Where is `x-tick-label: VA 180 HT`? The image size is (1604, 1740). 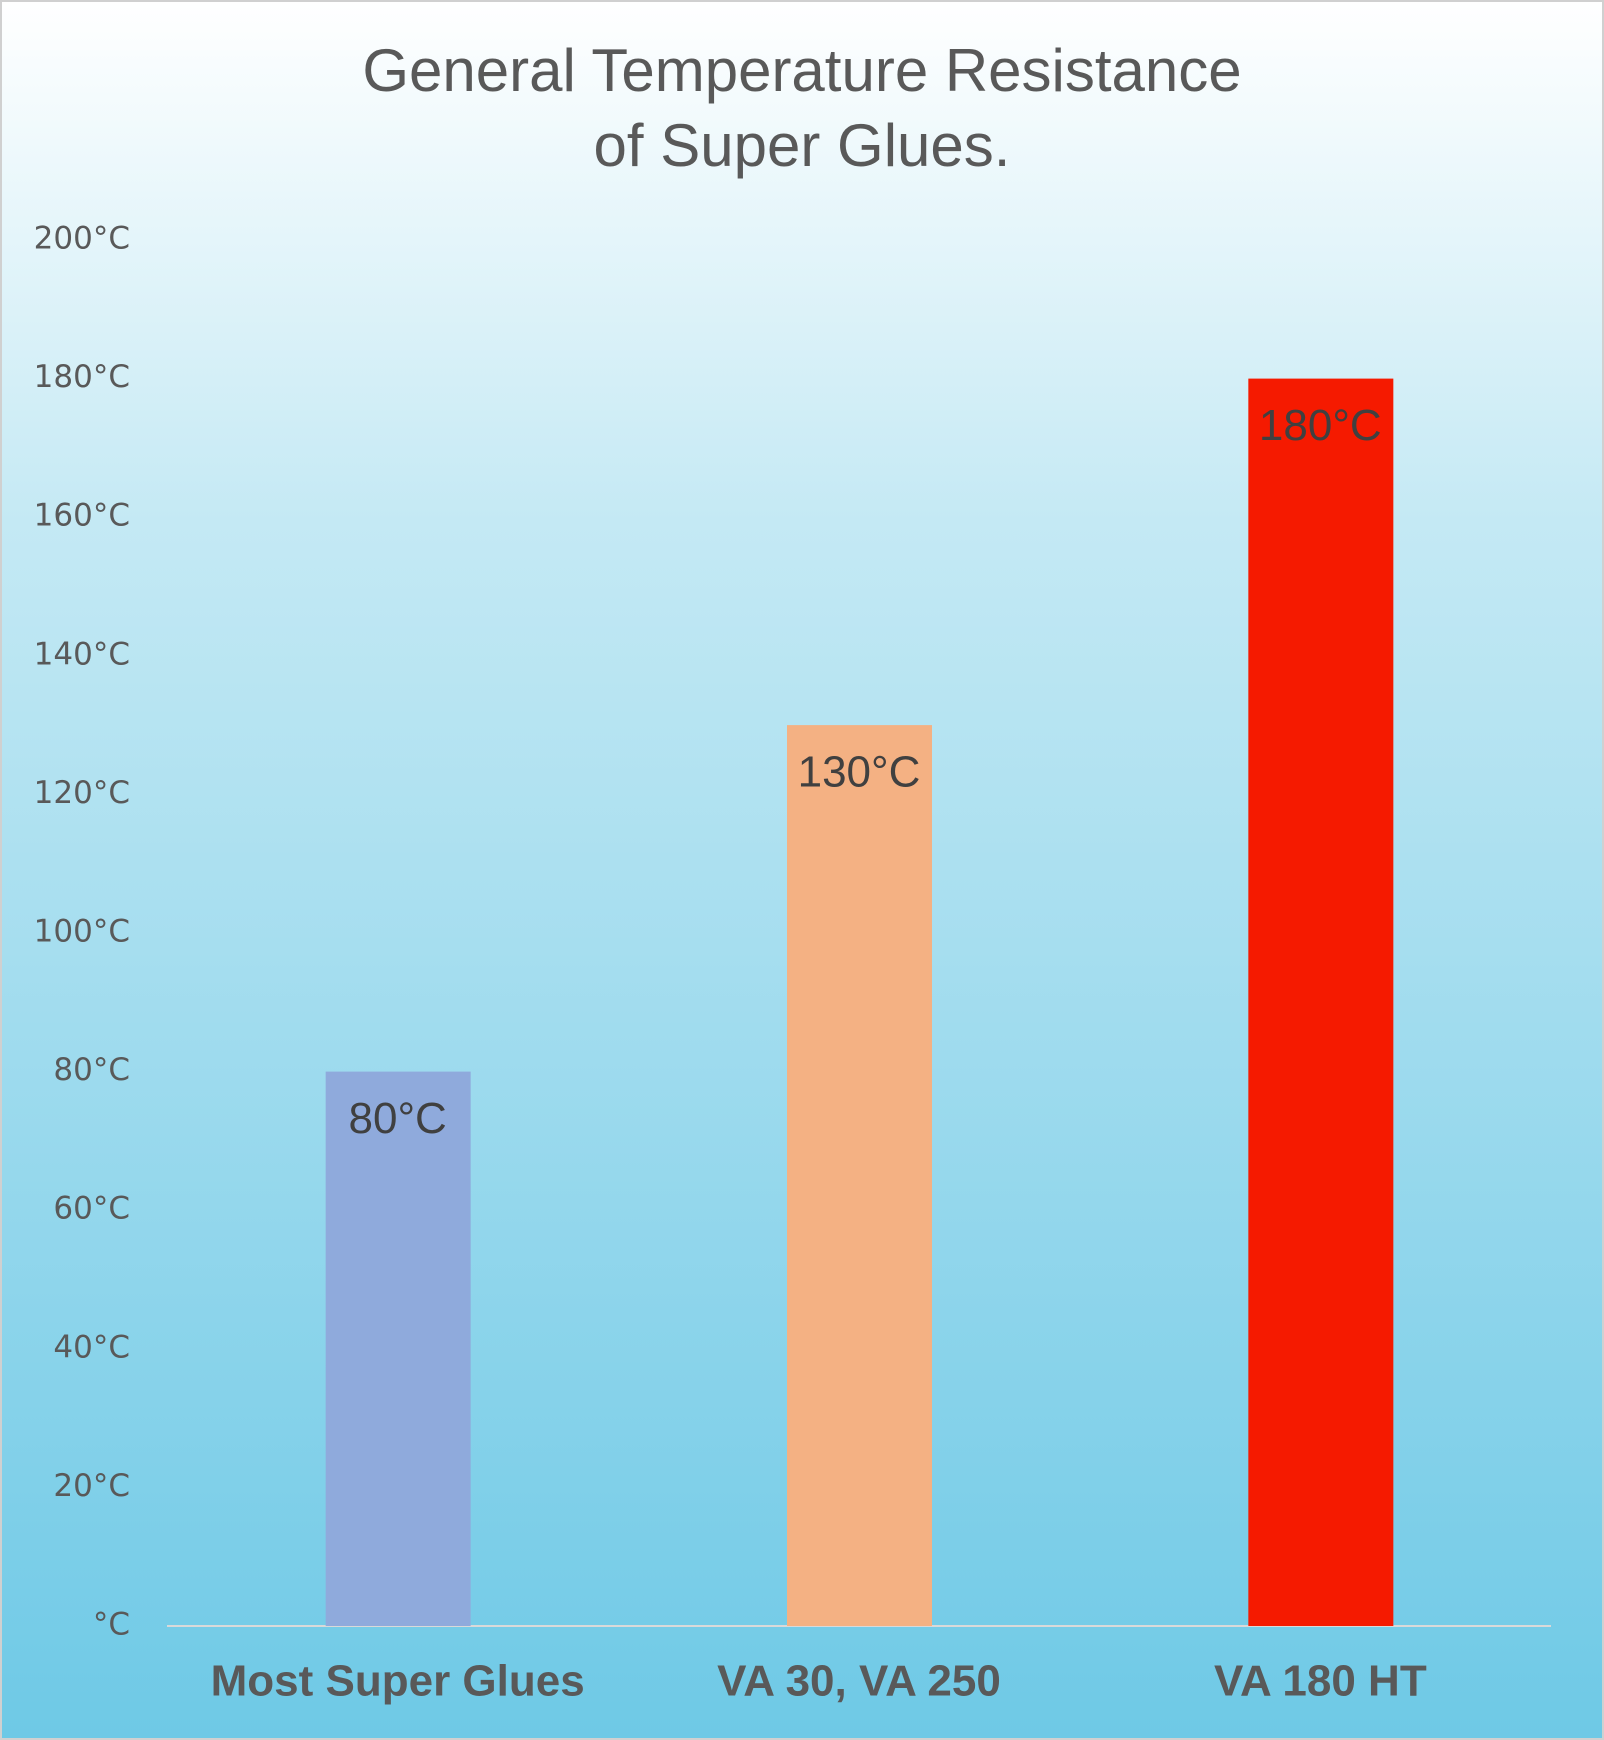
x-tick-label: VA 180 HT is located at coordinates (1320, 1681).